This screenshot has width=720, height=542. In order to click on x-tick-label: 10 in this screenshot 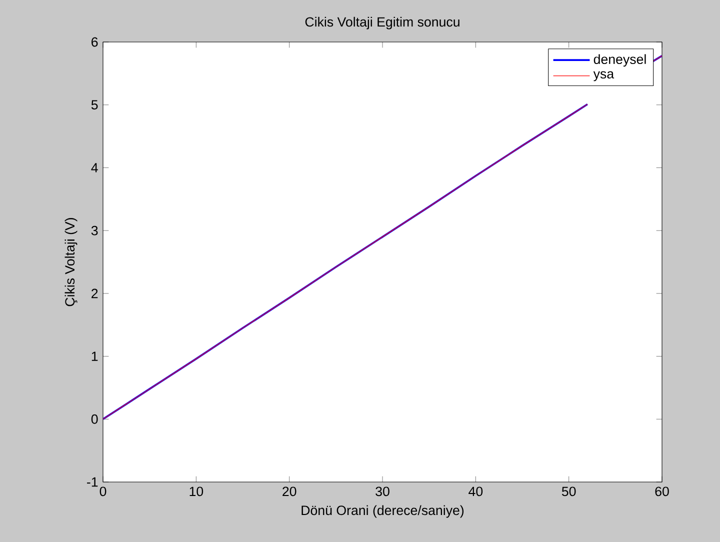, I will do `click(197, 491)`.